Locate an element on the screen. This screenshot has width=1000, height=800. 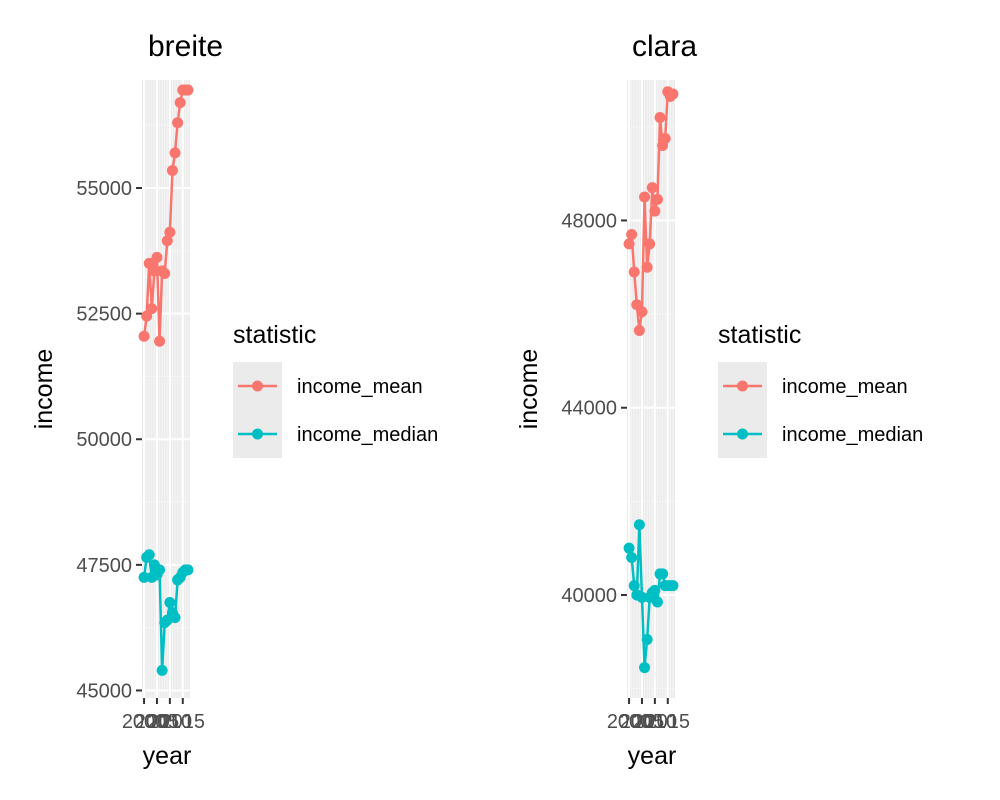
y-tick-label: 52500 is located at coordinates (104, 315).